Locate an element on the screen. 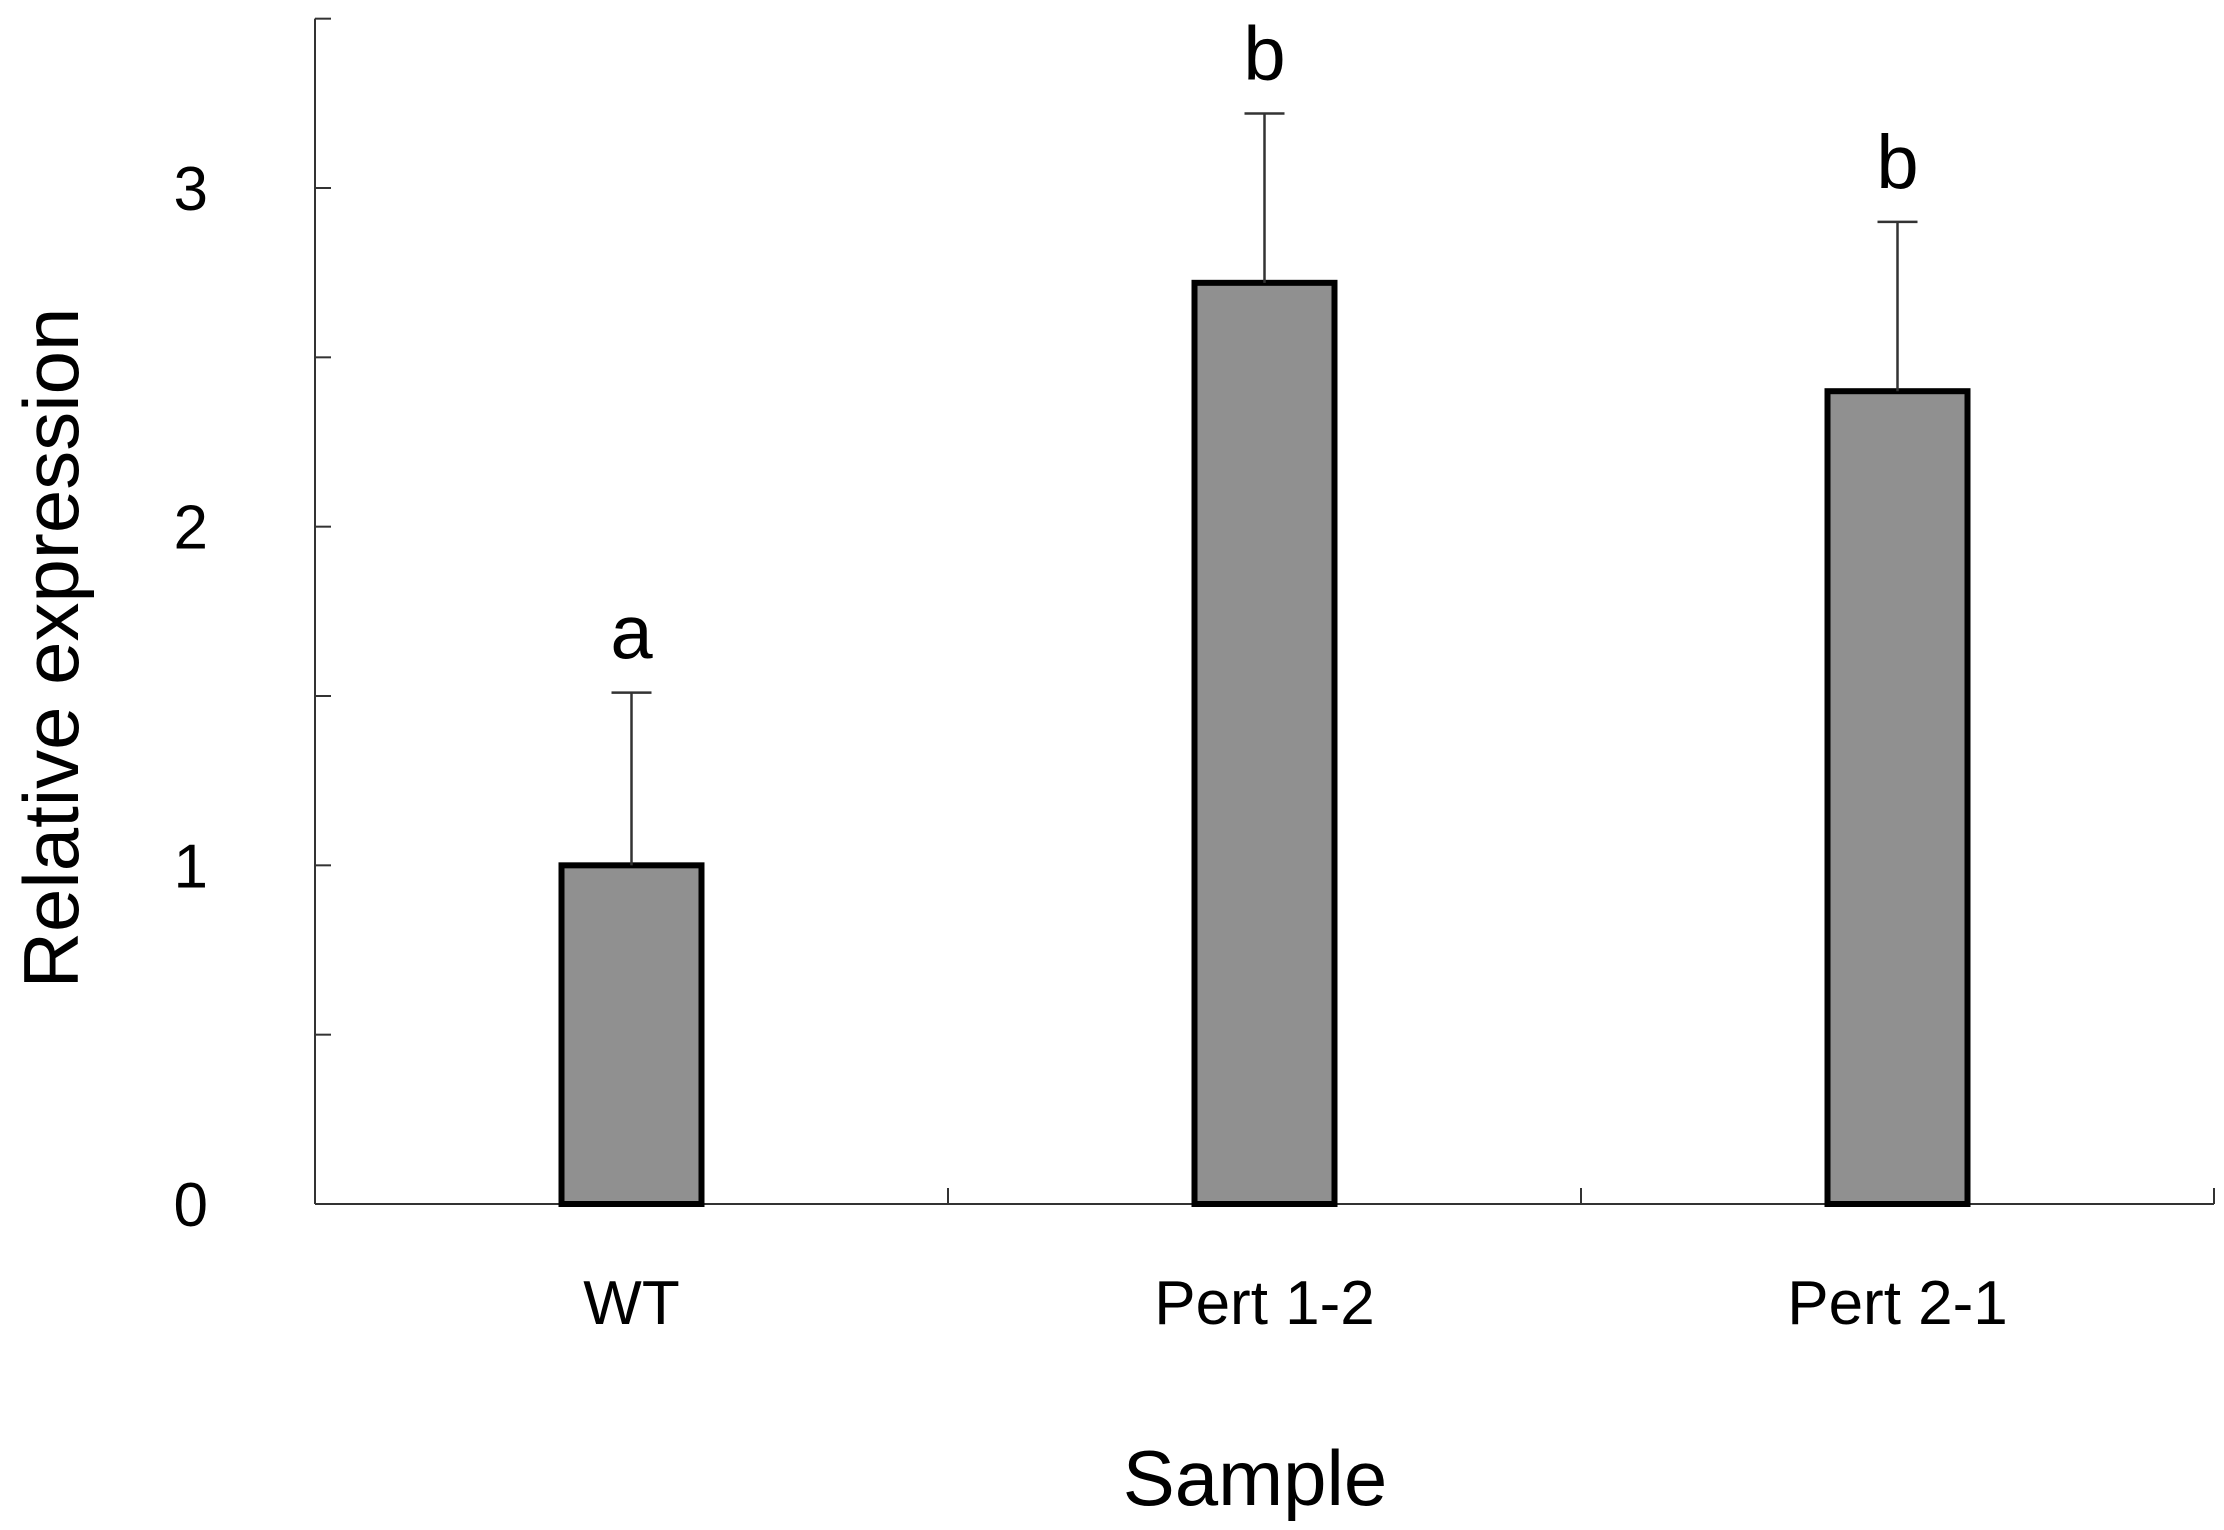 This screenshot has width=2224, height=1530. x-axis-title: Sample is located at coordinates (1255, 1478).